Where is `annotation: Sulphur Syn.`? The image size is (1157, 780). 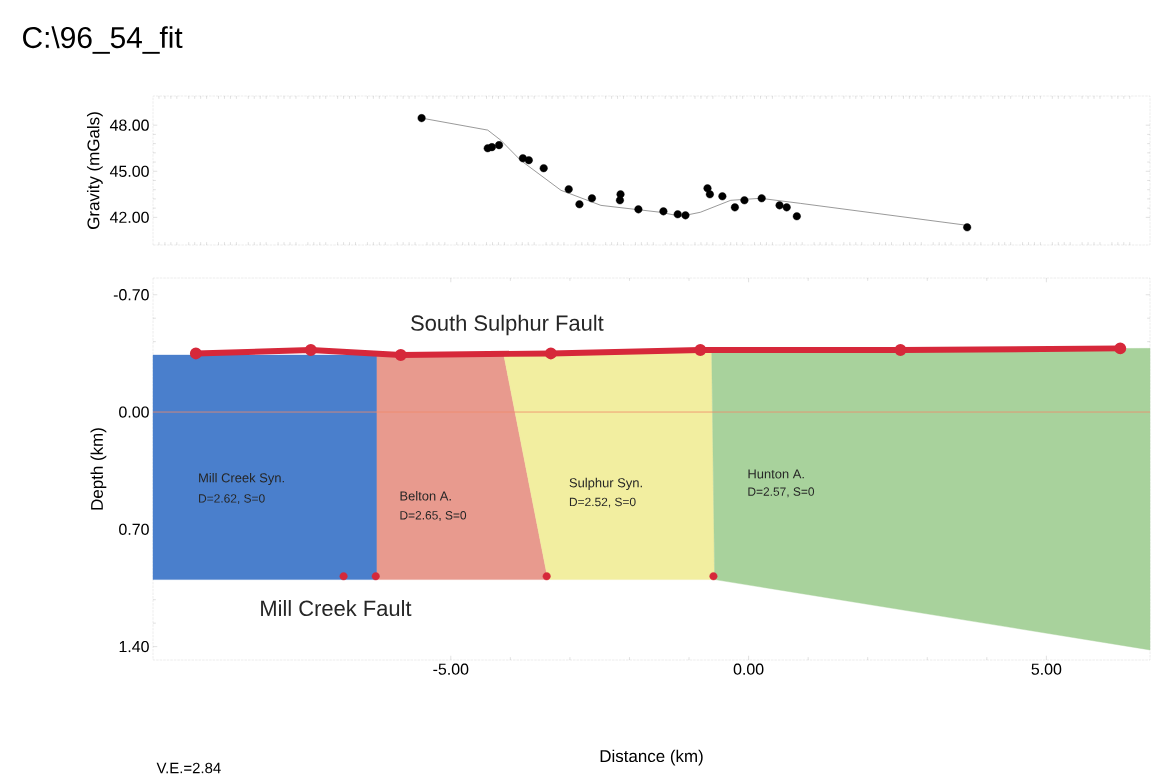 annotation: Sulphur Syn. is located at coordinates (605, 483).